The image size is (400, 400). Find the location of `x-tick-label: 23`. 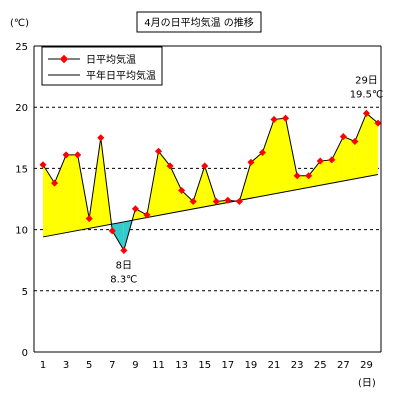

x-tick-label: 23 is located at coordinates (297, 365).